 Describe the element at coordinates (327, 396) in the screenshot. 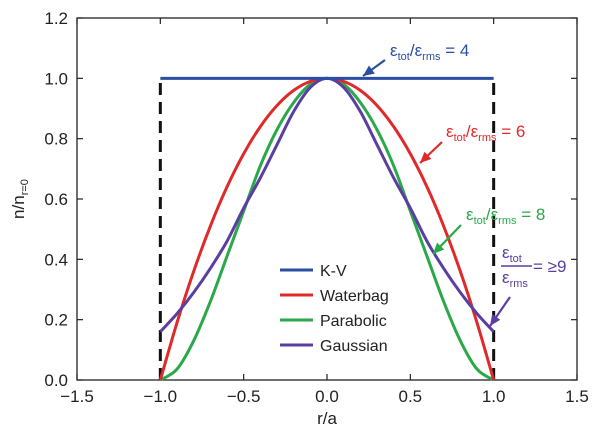

I see `x-tick-label: 0.0` at that location.